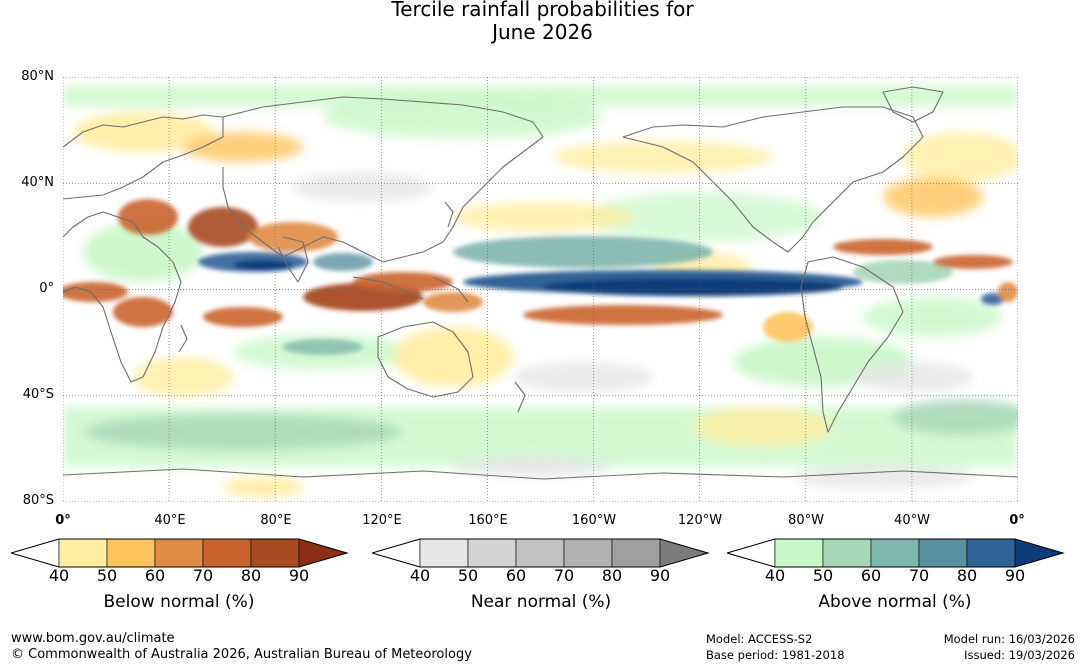 The image size is (1085, 667). I want to click on colorbar-above-normal, so click(896, 553).